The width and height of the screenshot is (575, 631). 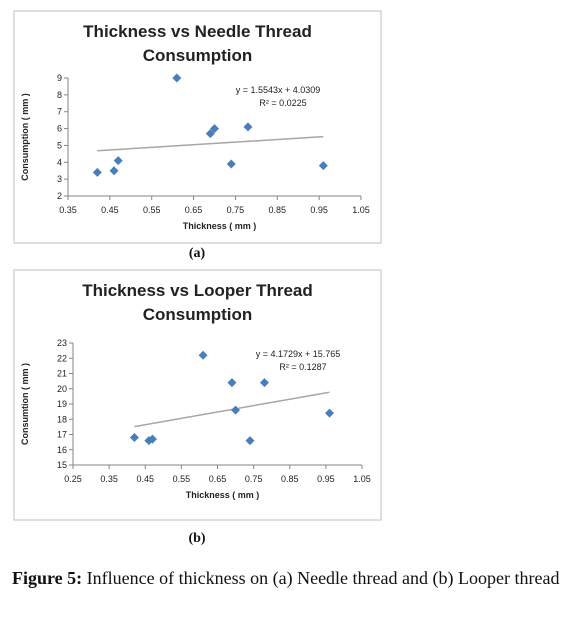 What do you see at coordinates (25, 404) in the screenshot?
I see `y-axis-label: Consumtion ( mm )` at bounding box center [25, 404].